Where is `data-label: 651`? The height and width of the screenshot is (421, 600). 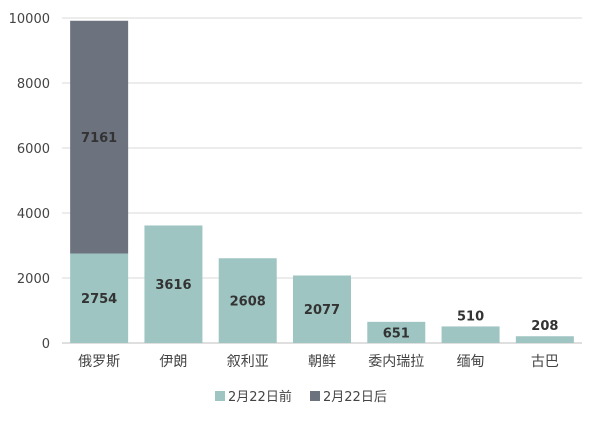
data-label: 651 is located at coordinates (396, 333).